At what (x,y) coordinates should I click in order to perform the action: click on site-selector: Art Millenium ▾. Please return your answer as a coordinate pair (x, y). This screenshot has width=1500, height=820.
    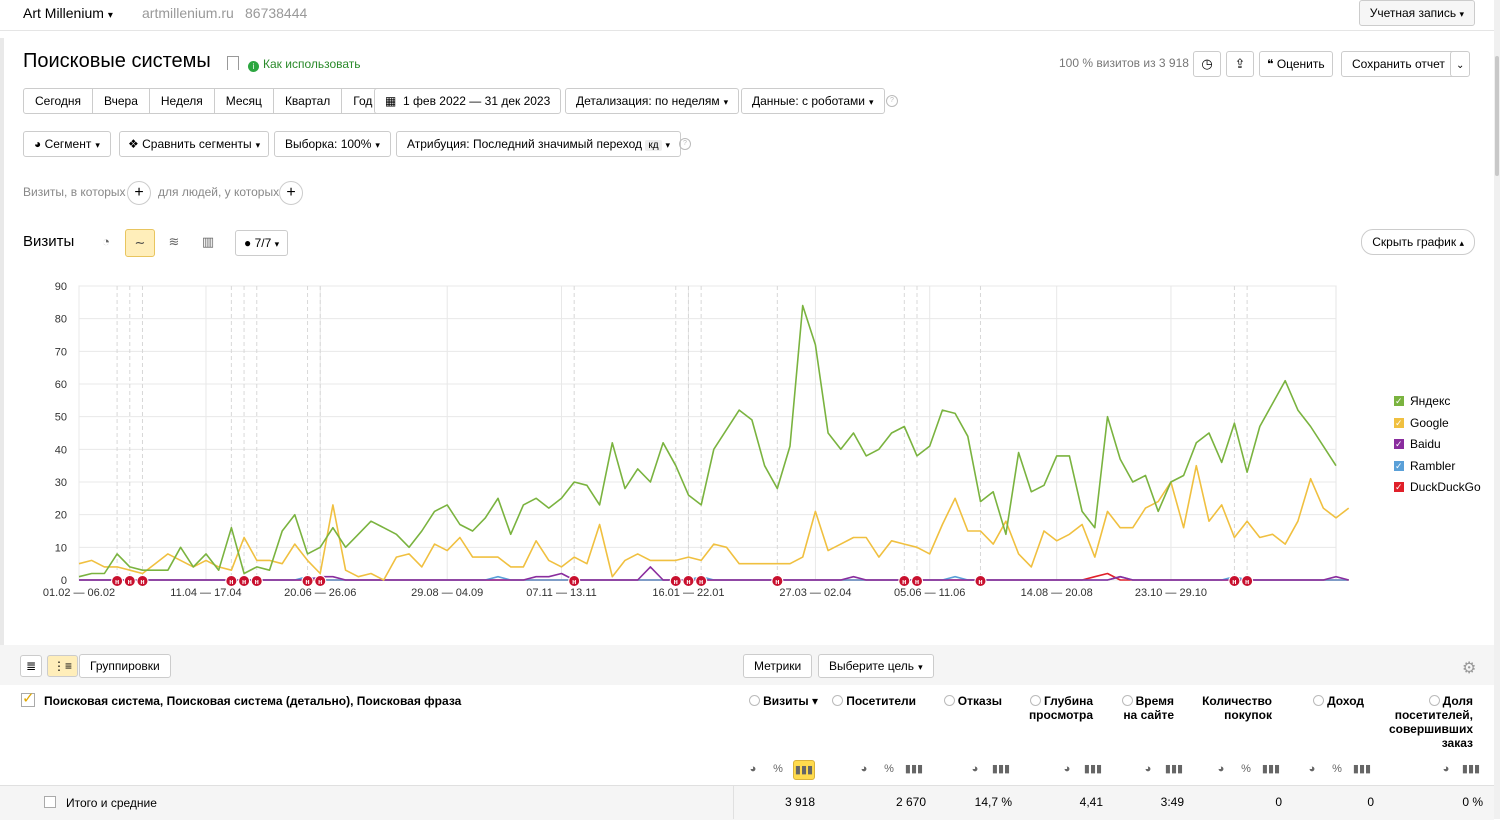
    Looking at the image, I should click on (68, 13).